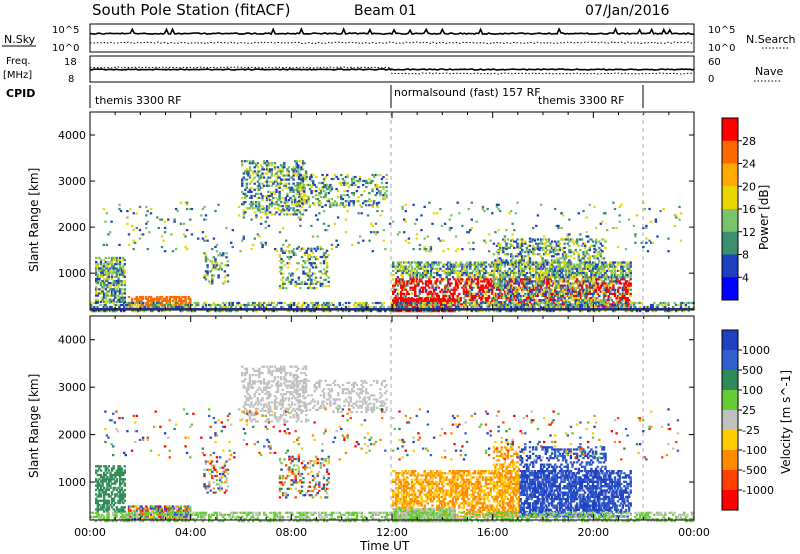 This screenshot has height=554, width=800. Describe the element at coordinates (392, 38) in the screenshot. I see `noise-panel-frame` at that location.